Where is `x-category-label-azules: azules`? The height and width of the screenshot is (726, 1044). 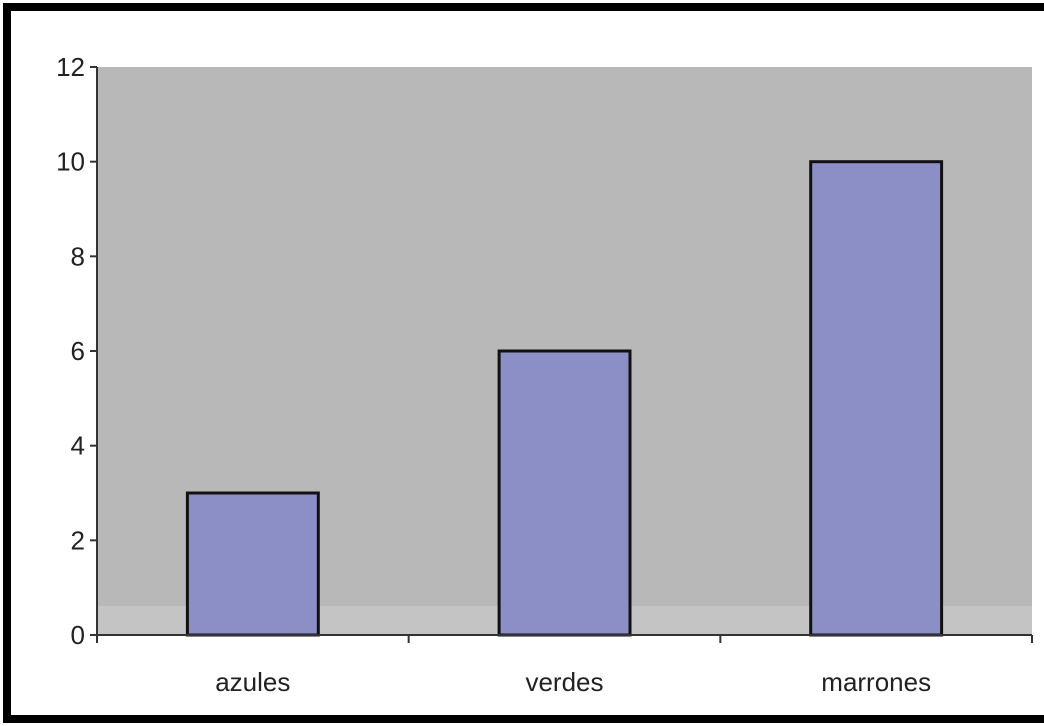 x-category-label-azules: azules is located at coordinates (252, 682).